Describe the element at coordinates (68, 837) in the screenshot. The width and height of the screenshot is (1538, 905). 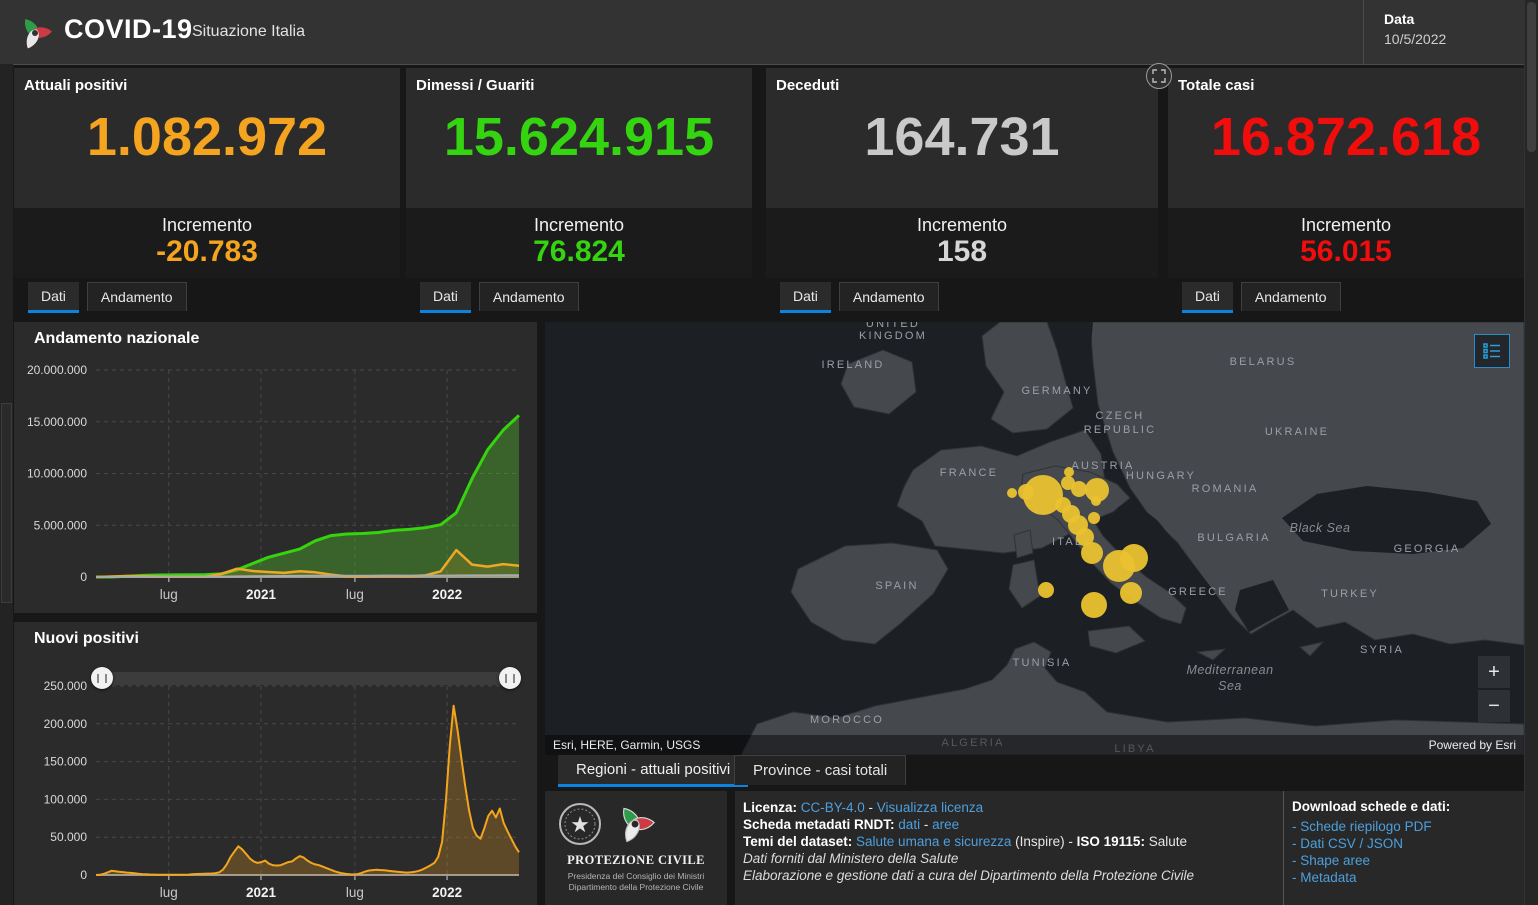
I see `svg-text: 50.000` at that location.